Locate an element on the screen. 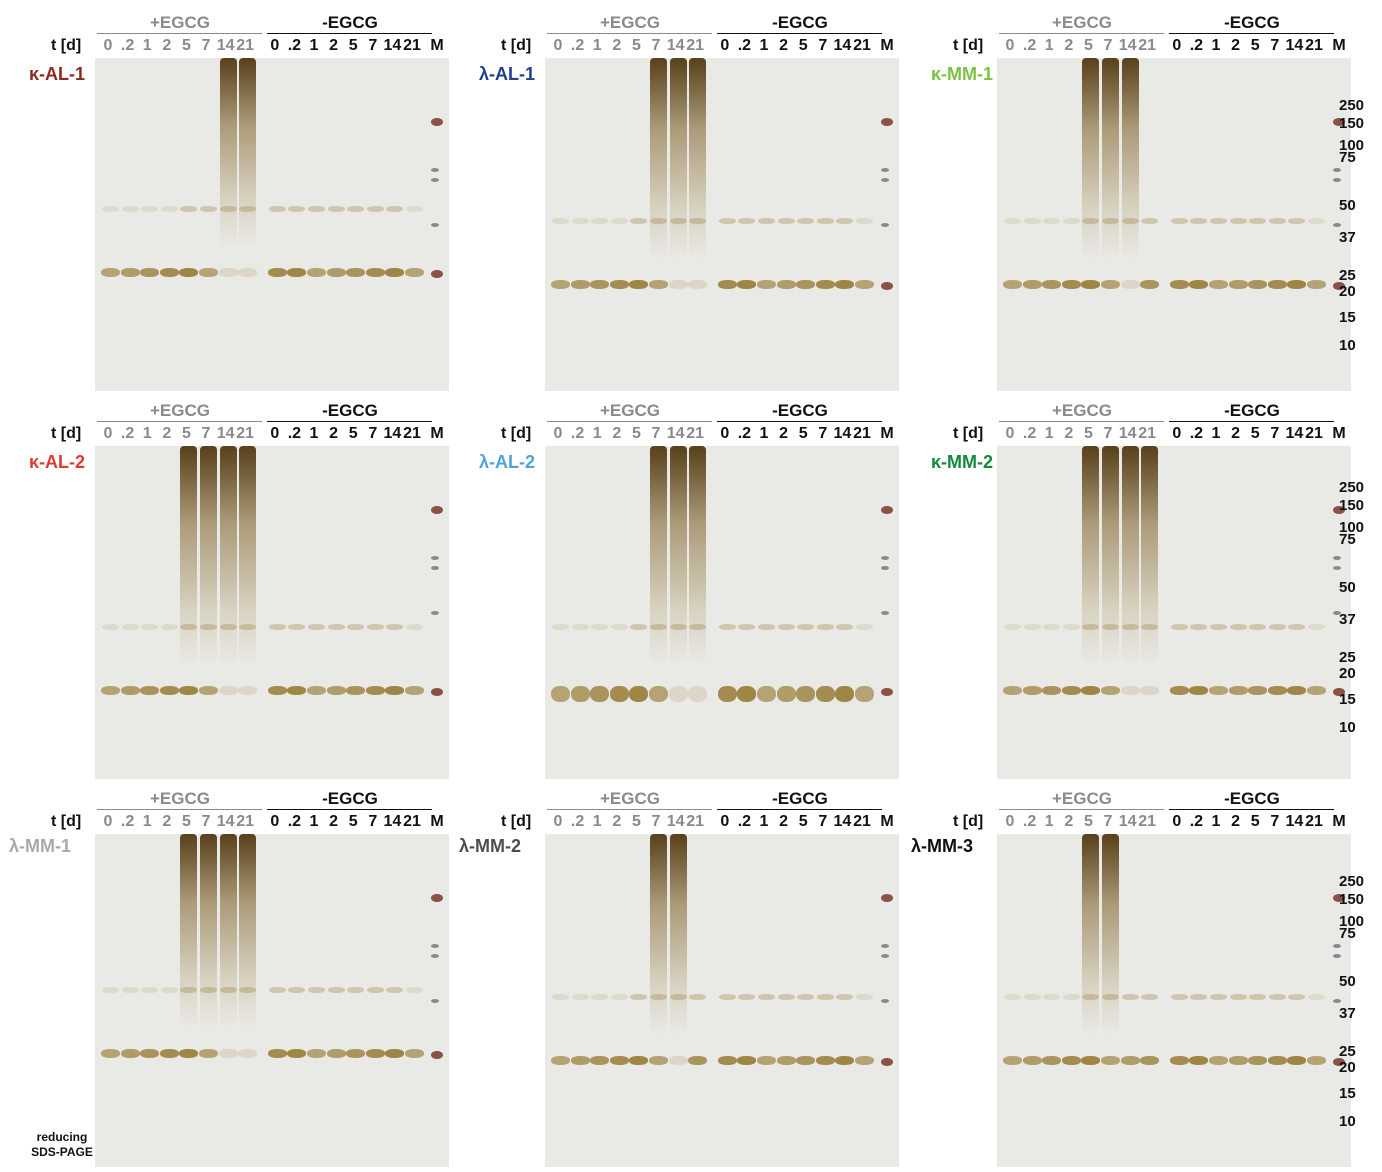 This screenshot has width=1382, height=1172. method-note: reducing SDS-PAGE is located at coordinates (62, 1145).